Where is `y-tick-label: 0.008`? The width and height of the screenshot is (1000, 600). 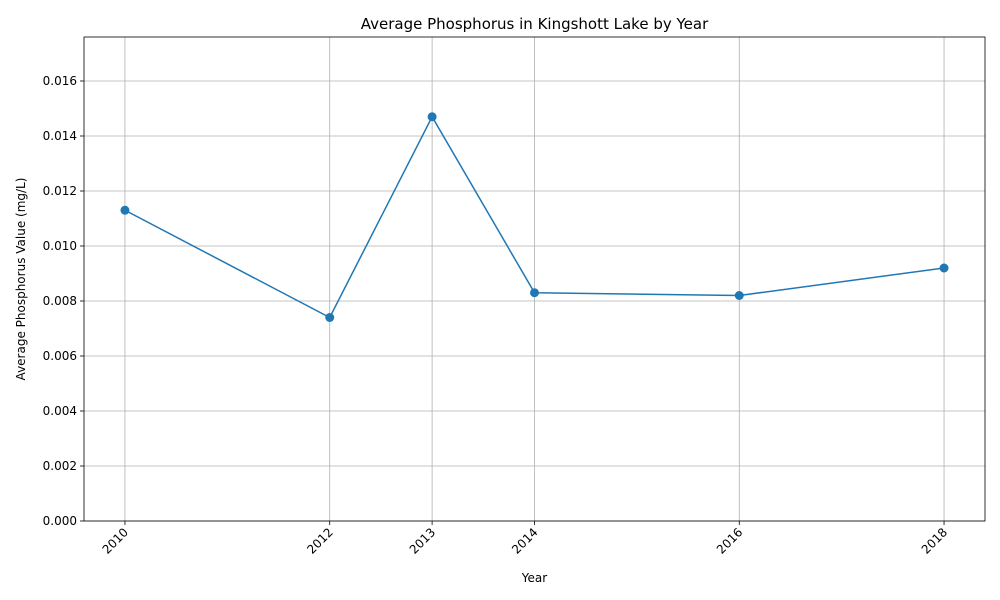
y-tick-label: 0.008 is located at coordinates (60, 301).